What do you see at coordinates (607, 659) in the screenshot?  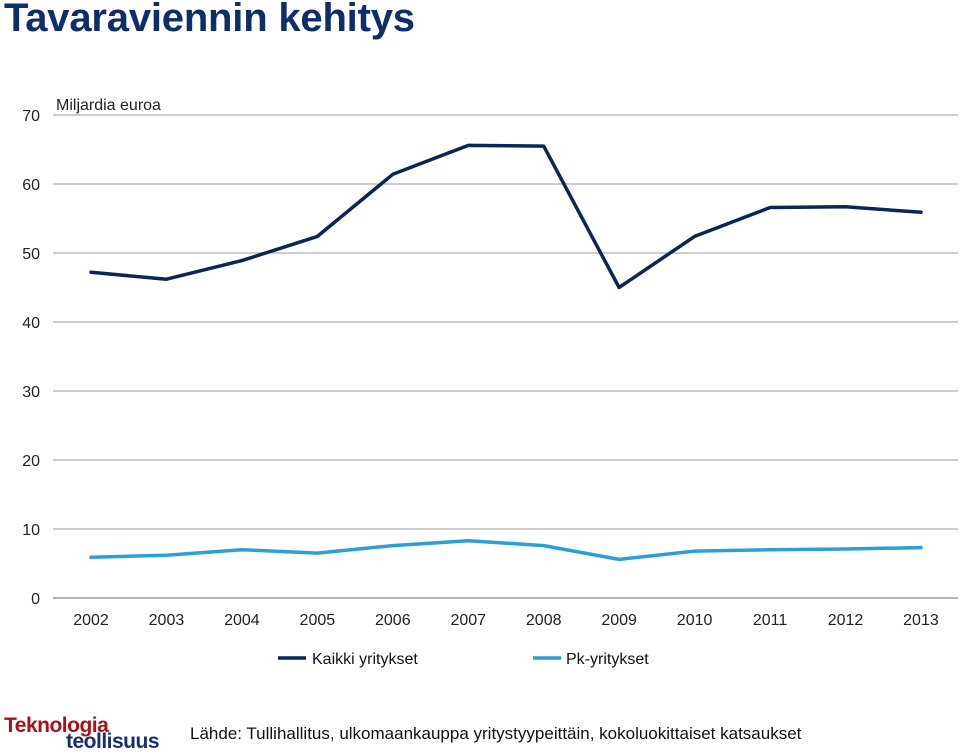 I see `legend-label: Pk-yritykset` at bounding box center [607, 659].